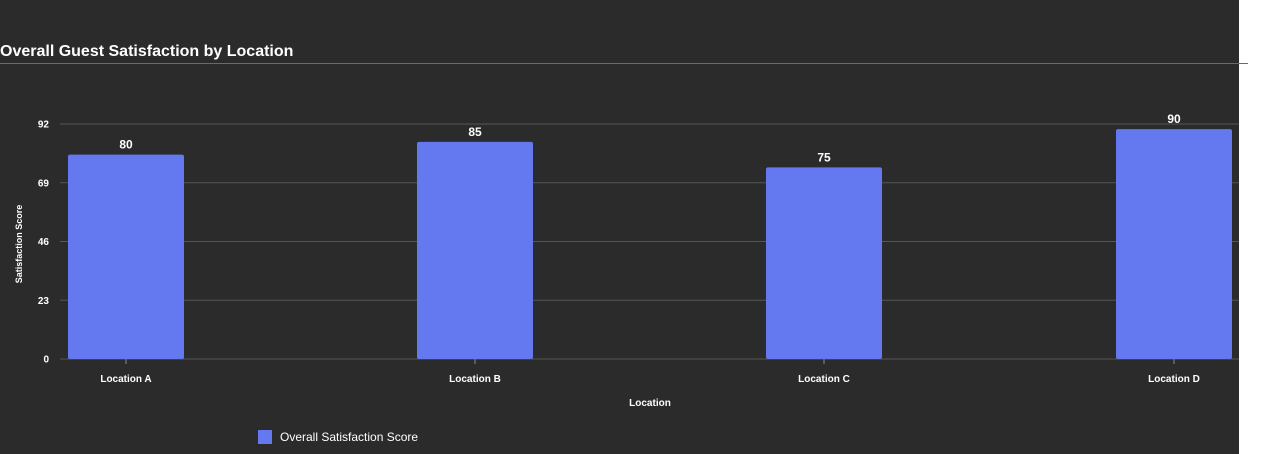 This screenshot has width=1280, height=454. I want to click on data-label: 75, so click(824, 157).